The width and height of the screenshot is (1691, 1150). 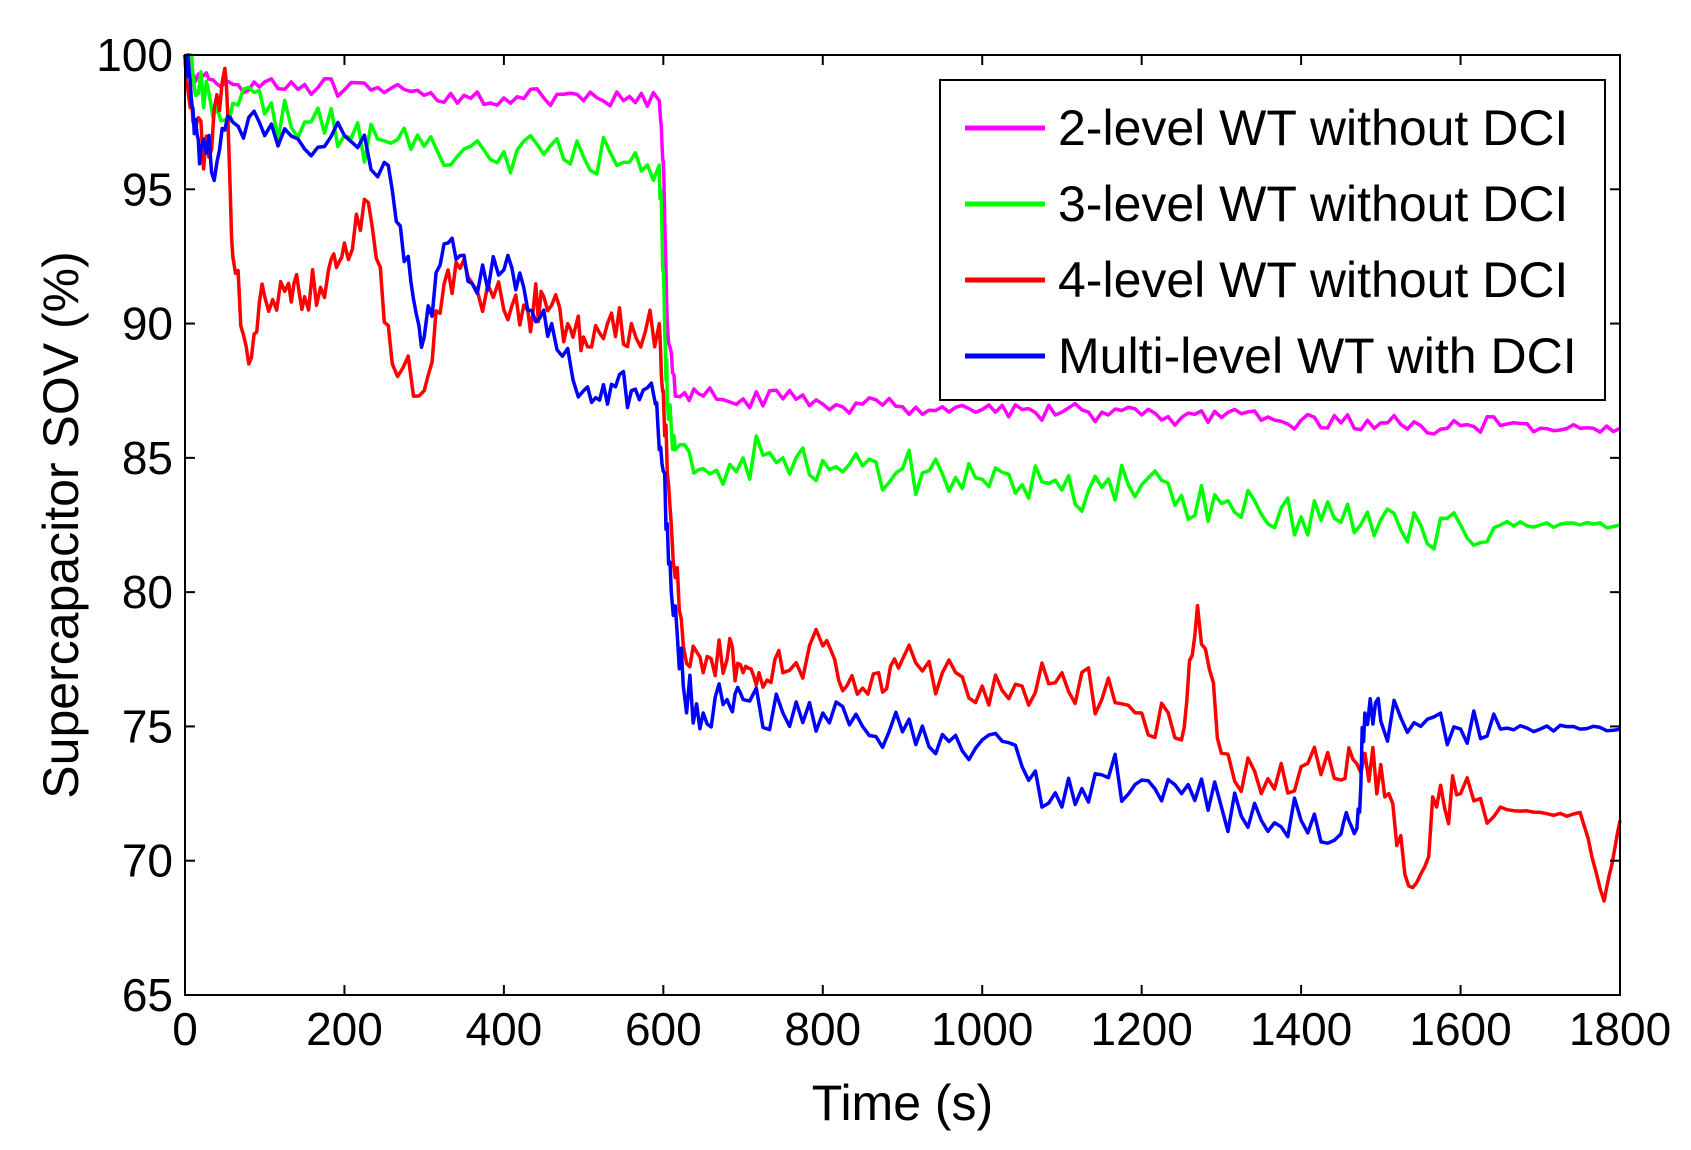 What do you see at coordinates (185, 1029) in the screenshot?
I see `x-tick-label: 0` at bounding box center [185, 1029].